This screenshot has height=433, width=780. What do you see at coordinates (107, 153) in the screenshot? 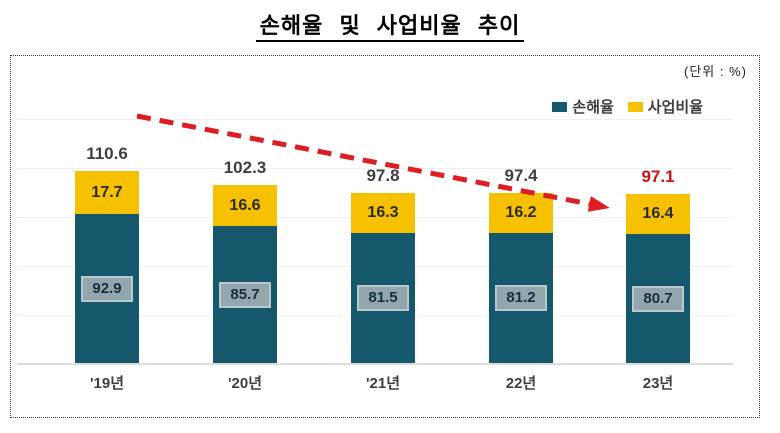
I see `total-value-label: 110.6` at bounding box center [107, 153].